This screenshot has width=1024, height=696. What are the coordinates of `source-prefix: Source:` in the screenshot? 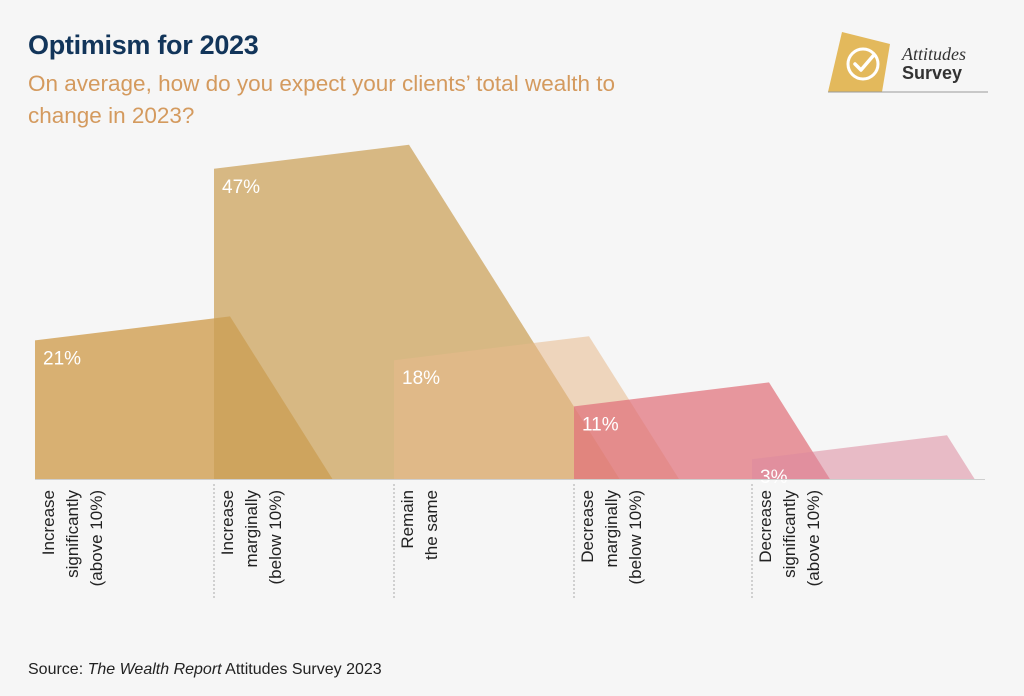 It's located at (58, 669).